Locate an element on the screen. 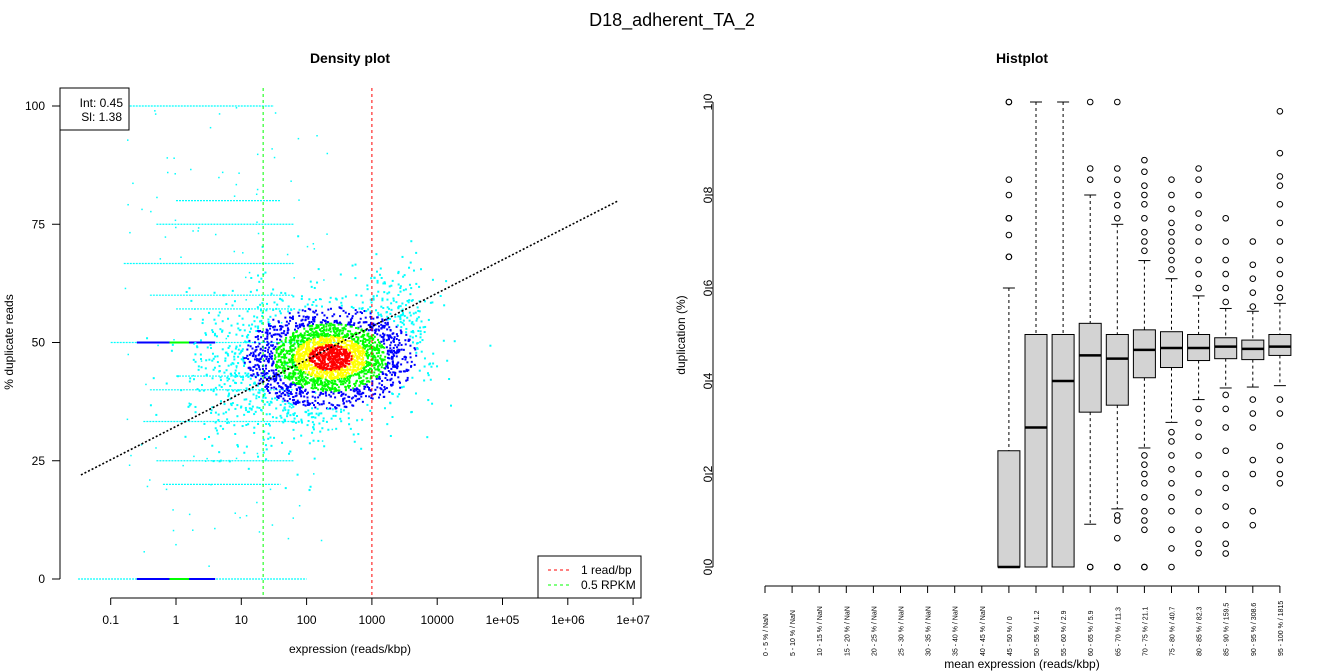 The image size is (1344, 672). x-tick-label: 95 - 100 % / 1815 is located at coordinates (1281, 628).